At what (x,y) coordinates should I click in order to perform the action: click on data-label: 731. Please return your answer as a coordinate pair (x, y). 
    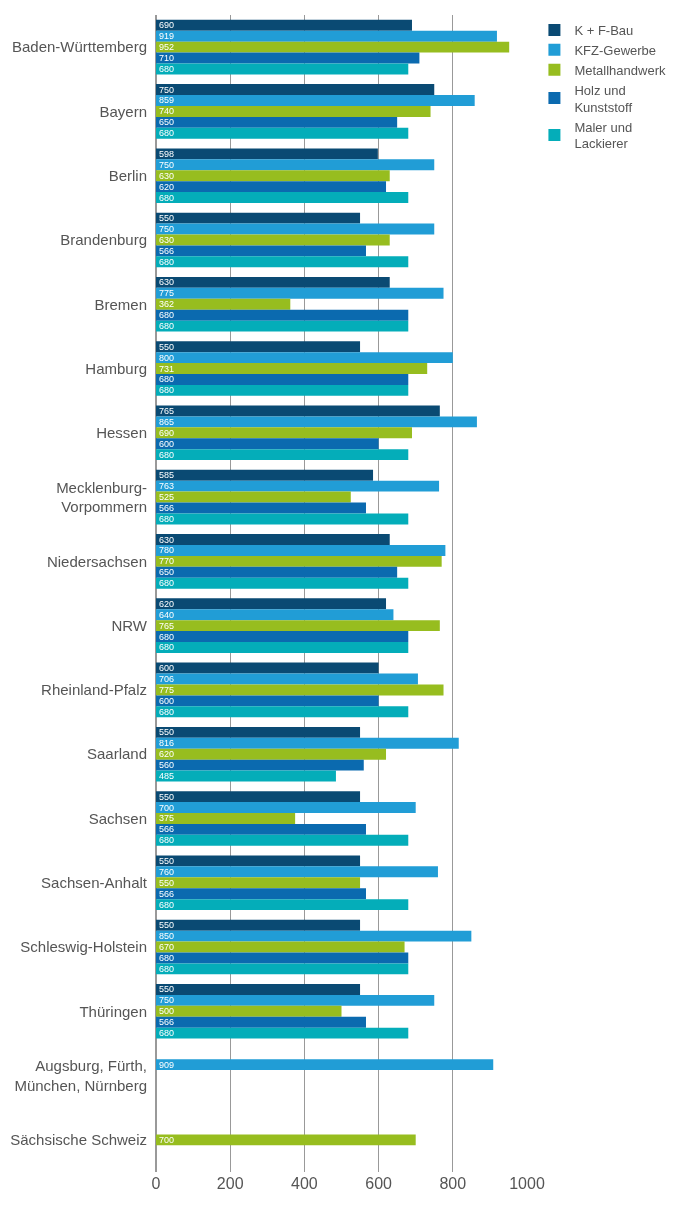
    Looking at the image, I should click on (167, 368).